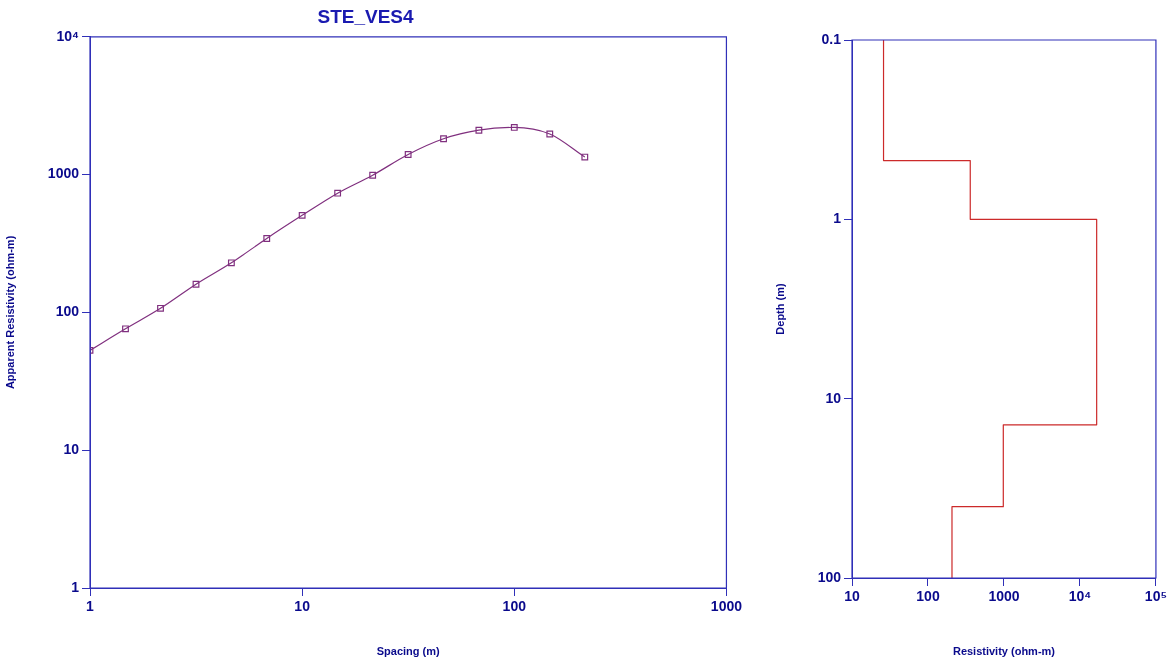 The width and height of the screenshot is (1170, 663). I want to click on x-axis-title: Resistivity (ohm-m), so click(1004, 651).